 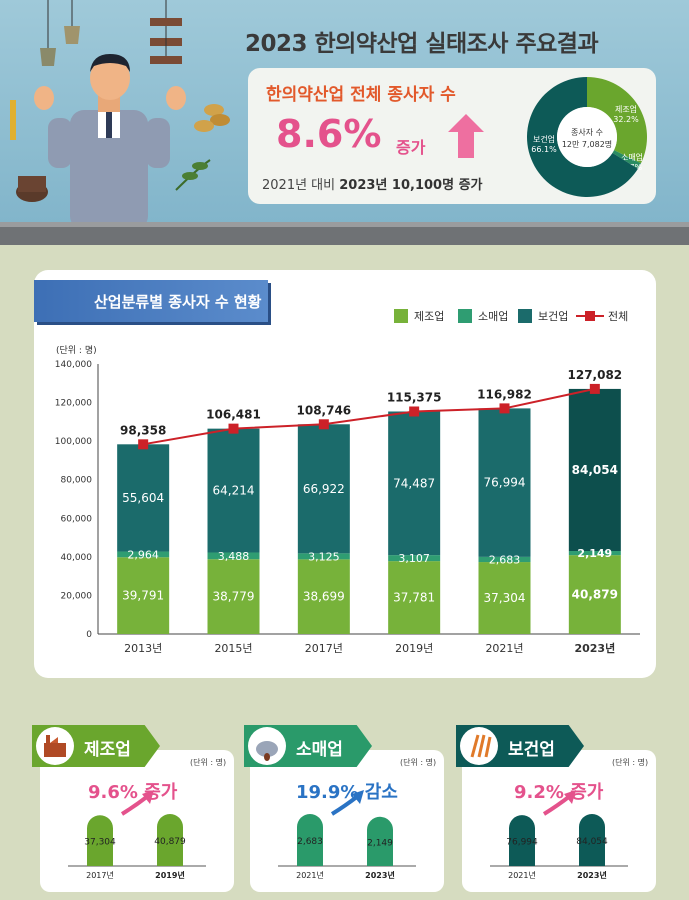 I want to click on data-label-retail: 2,683, so click(x=505, y=559).